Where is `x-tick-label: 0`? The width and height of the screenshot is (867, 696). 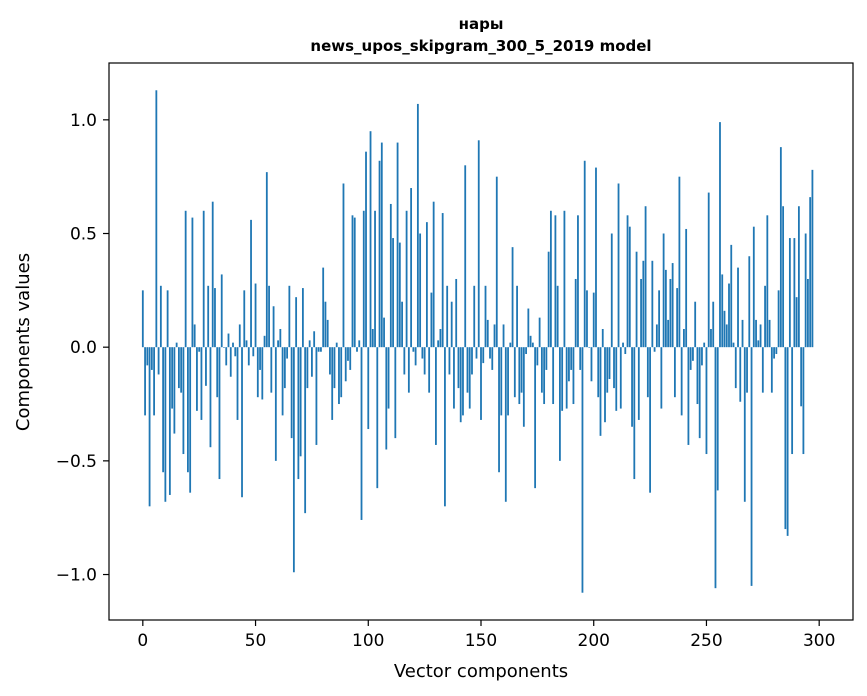
x-tick-label: 0 is located at coordinates (142, 641).